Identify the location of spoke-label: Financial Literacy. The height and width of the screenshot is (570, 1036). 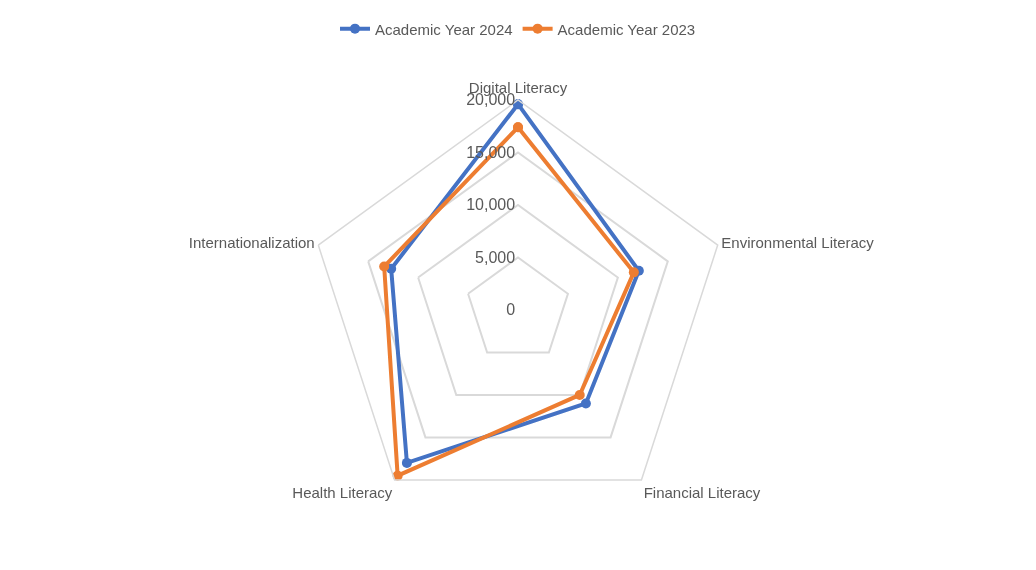
(702, 493).